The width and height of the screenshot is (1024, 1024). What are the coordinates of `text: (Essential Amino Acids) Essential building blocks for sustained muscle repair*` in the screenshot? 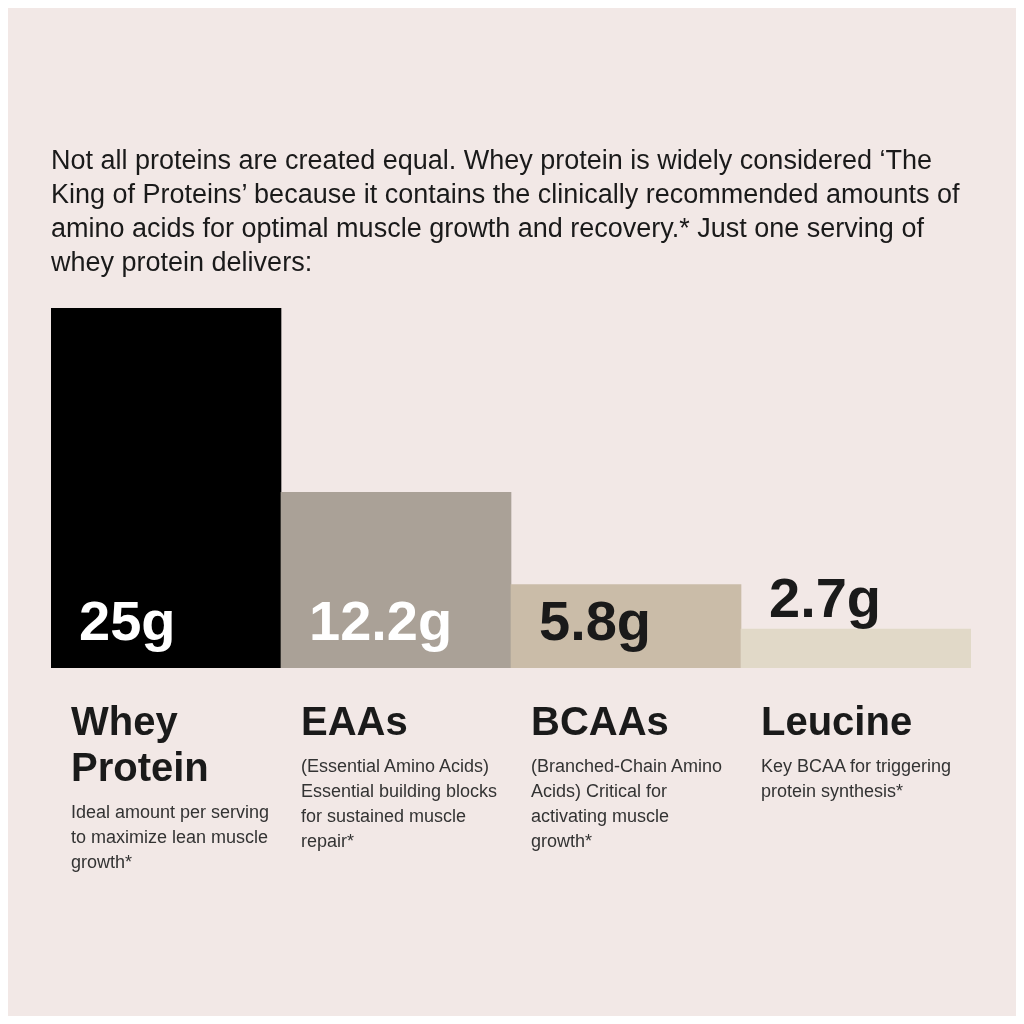 It's located at (400, 804).